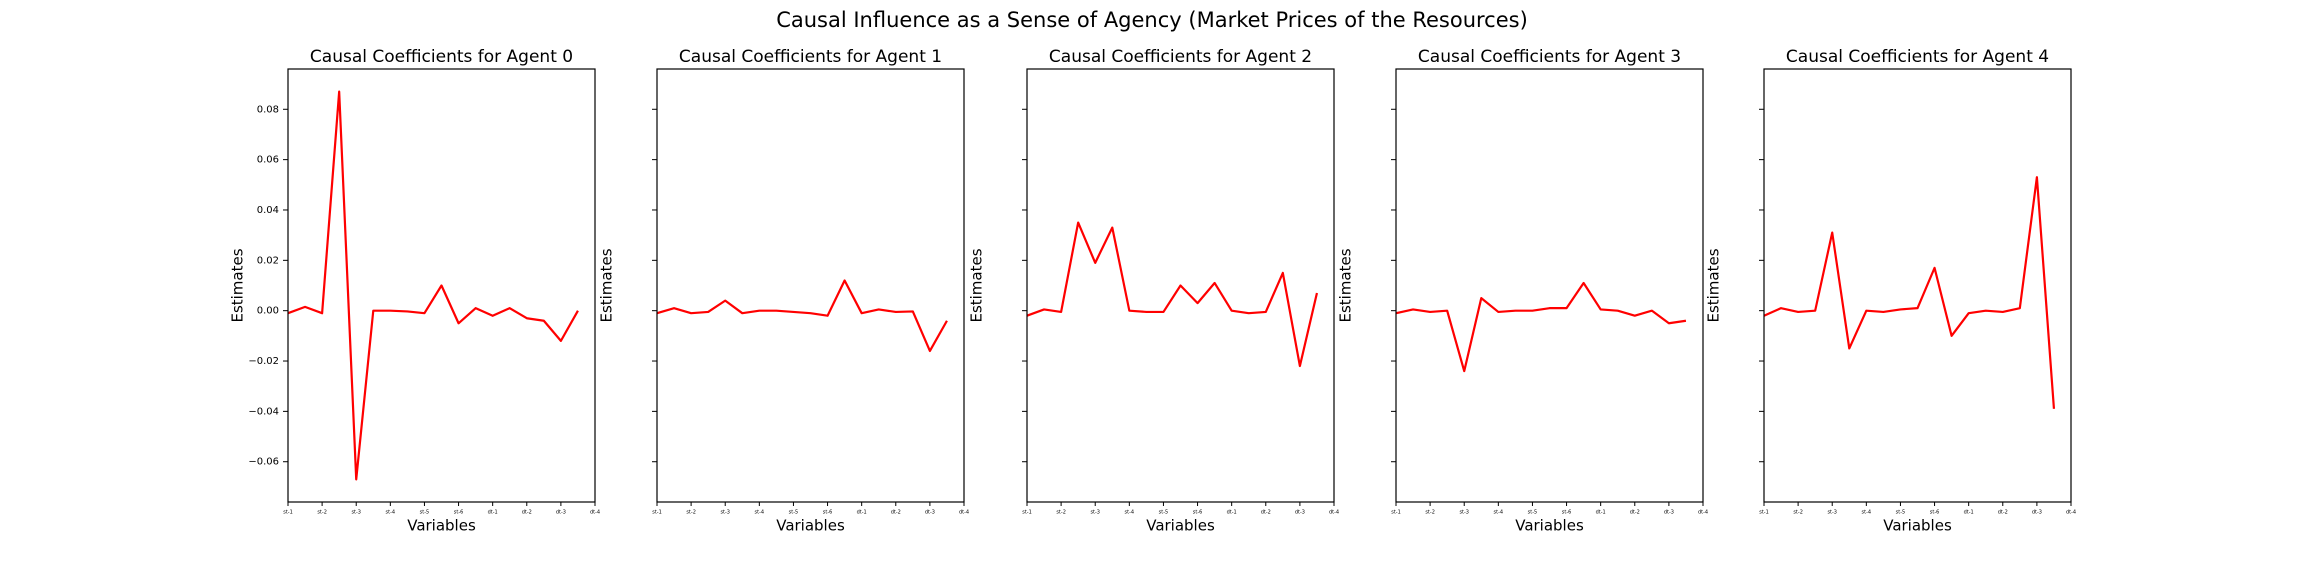 This screenshot has width=2304, height=576. What do you see at coordinates (1549, 57) in the screenshot?
I see `subplot-title: Causal Coefficients for Agent 3` at bounding box center [1549, 57].